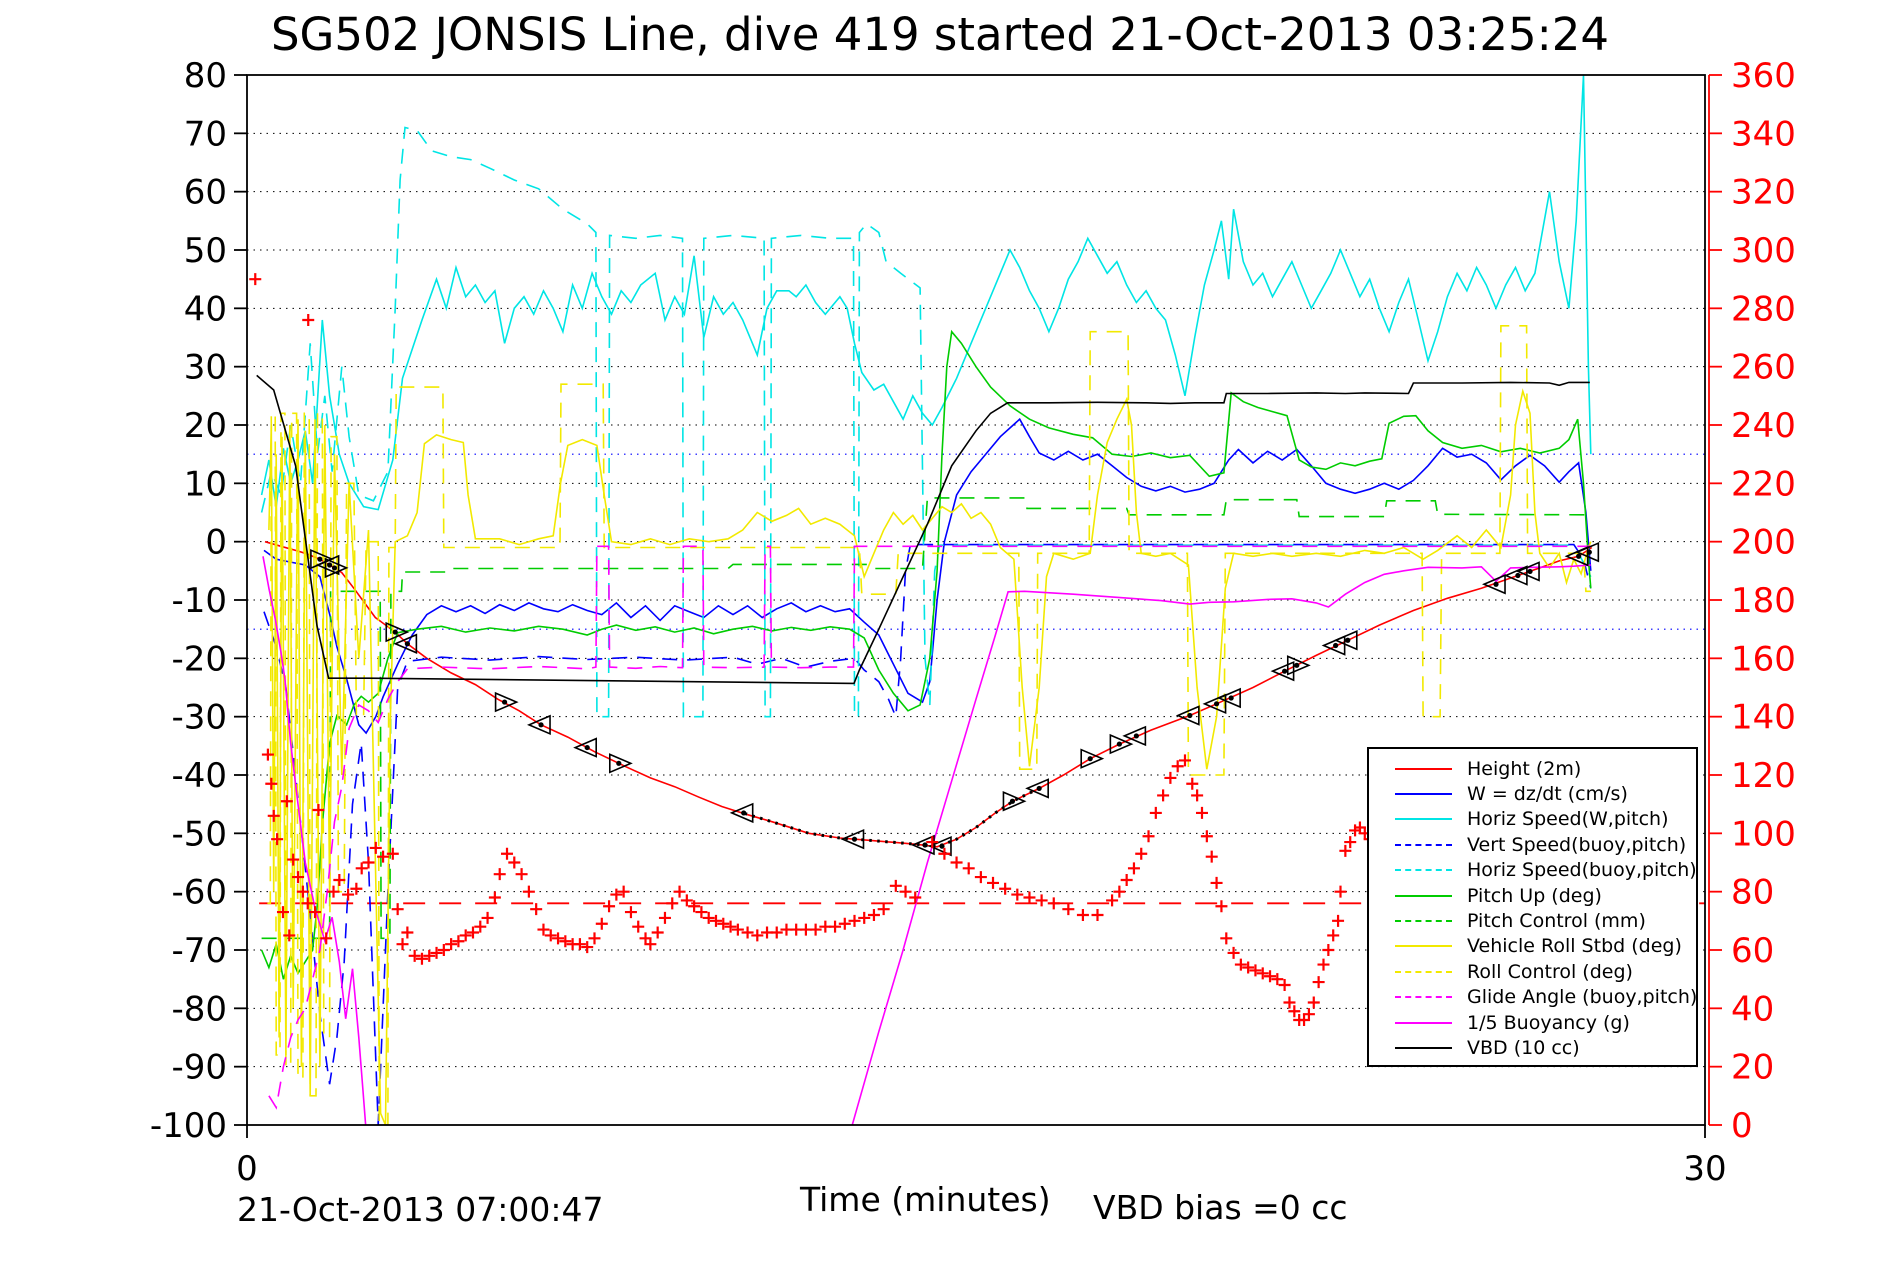 This screenshot has height=1262, width=1891. What do you see at coordinates (1763, 601) in the screenshot?
I see `right-tick-label: 180` at bounding box center [1763, 601].